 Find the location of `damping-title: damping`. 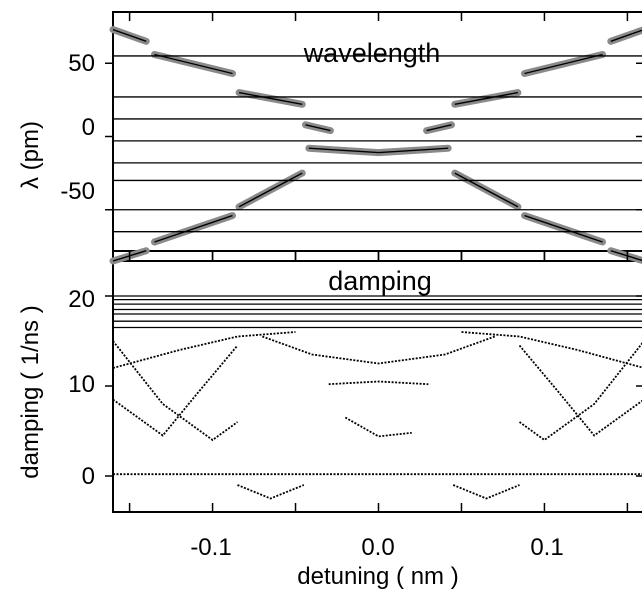

damping-title: damping is located at coordinates (380, 281).